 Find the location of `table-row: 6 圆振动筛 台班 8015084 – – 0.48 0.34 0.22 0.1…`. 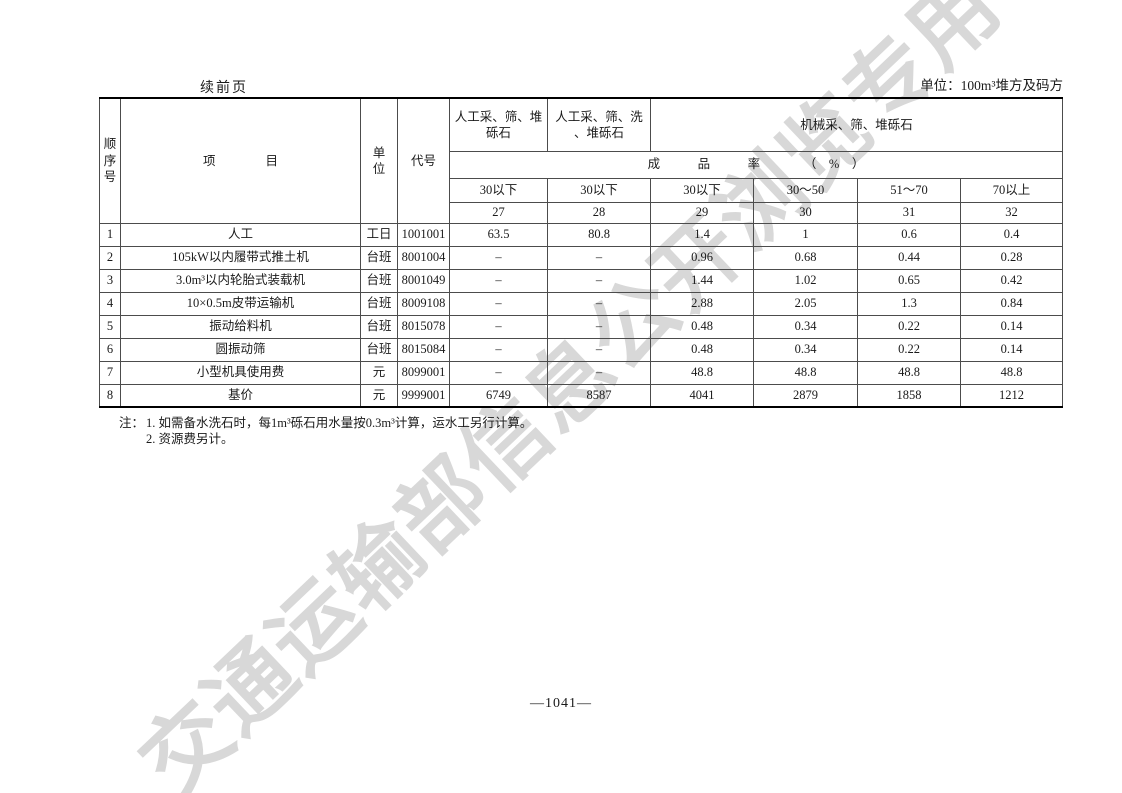

table-row: 6 圆振动筛 台班 8015084 – – 0.48 0.34 0.22 0.1… is located at coordinates (581, 349).